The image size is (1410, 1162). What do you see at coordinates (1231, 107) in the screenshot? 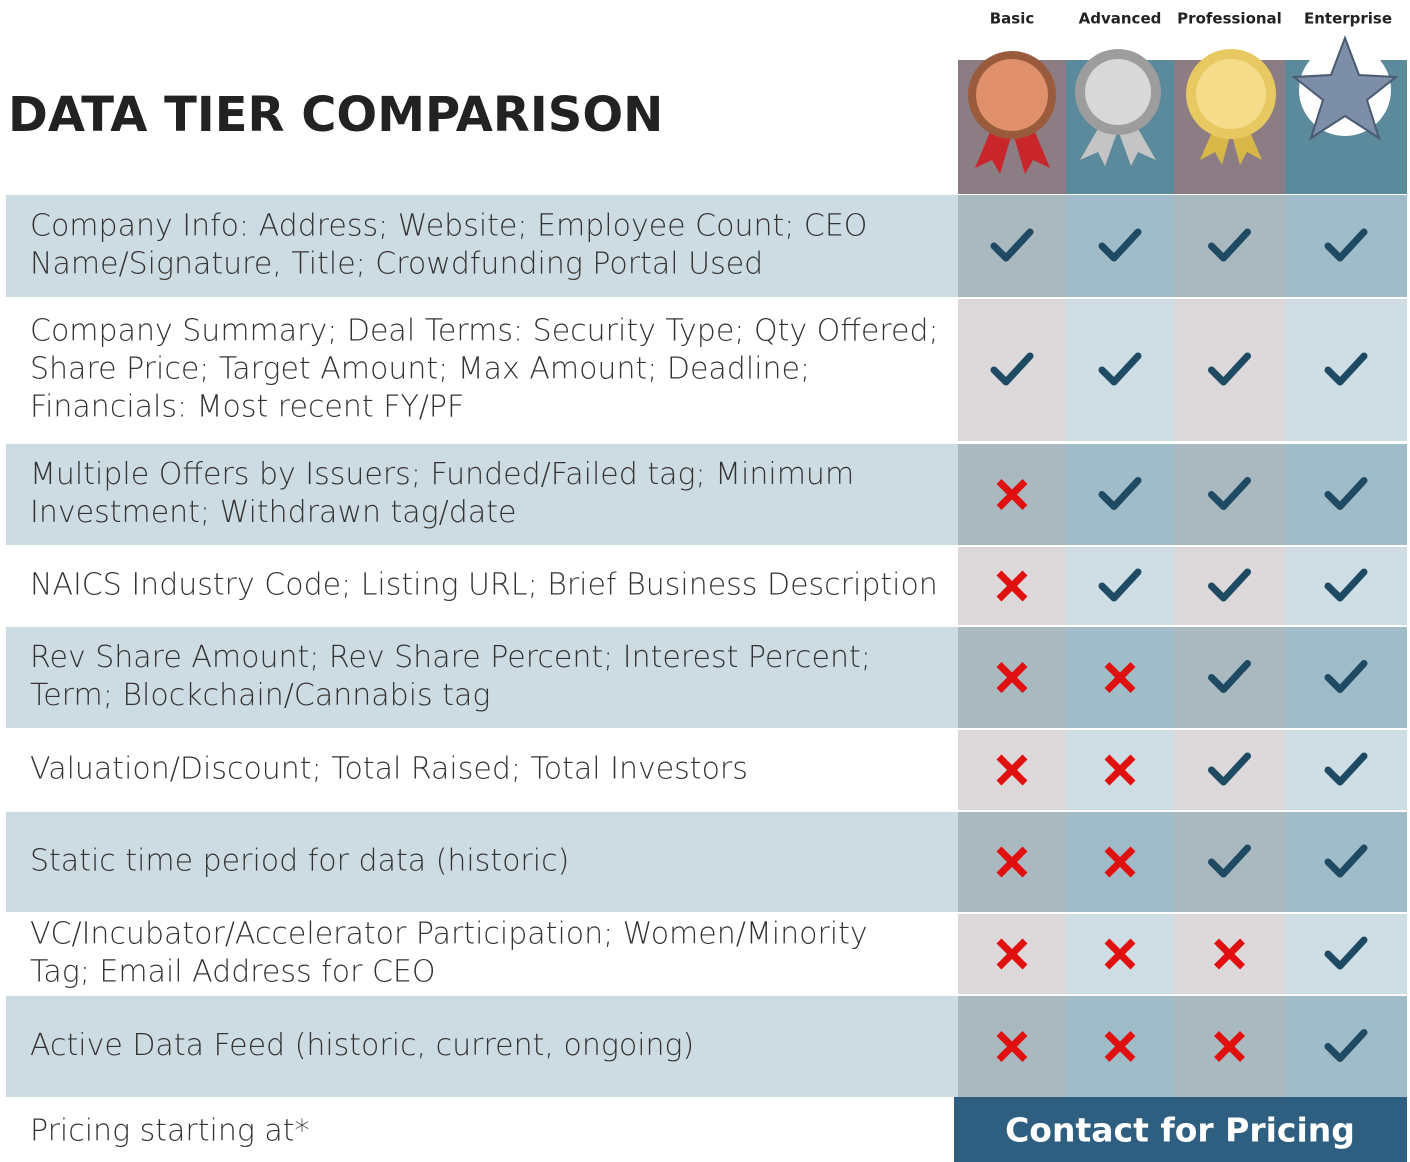
I see `medal-gold` at bounding box center [1231, 107].